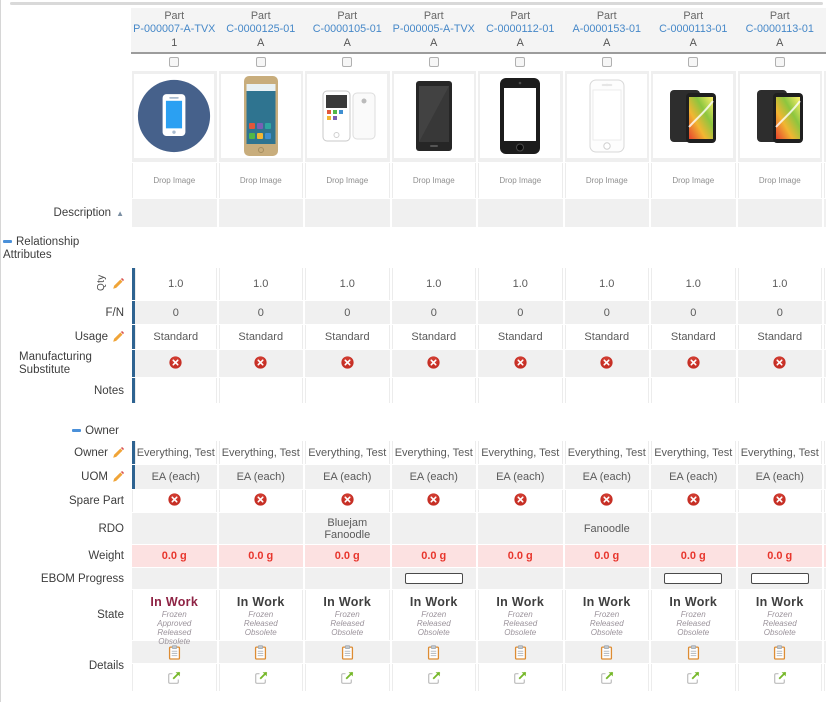 This screenshot has height=702, width=826. What do you see at coordinates (174, 623) in the screenshot?
I see `pending-state: Approved` at bounding box center [174, 623].